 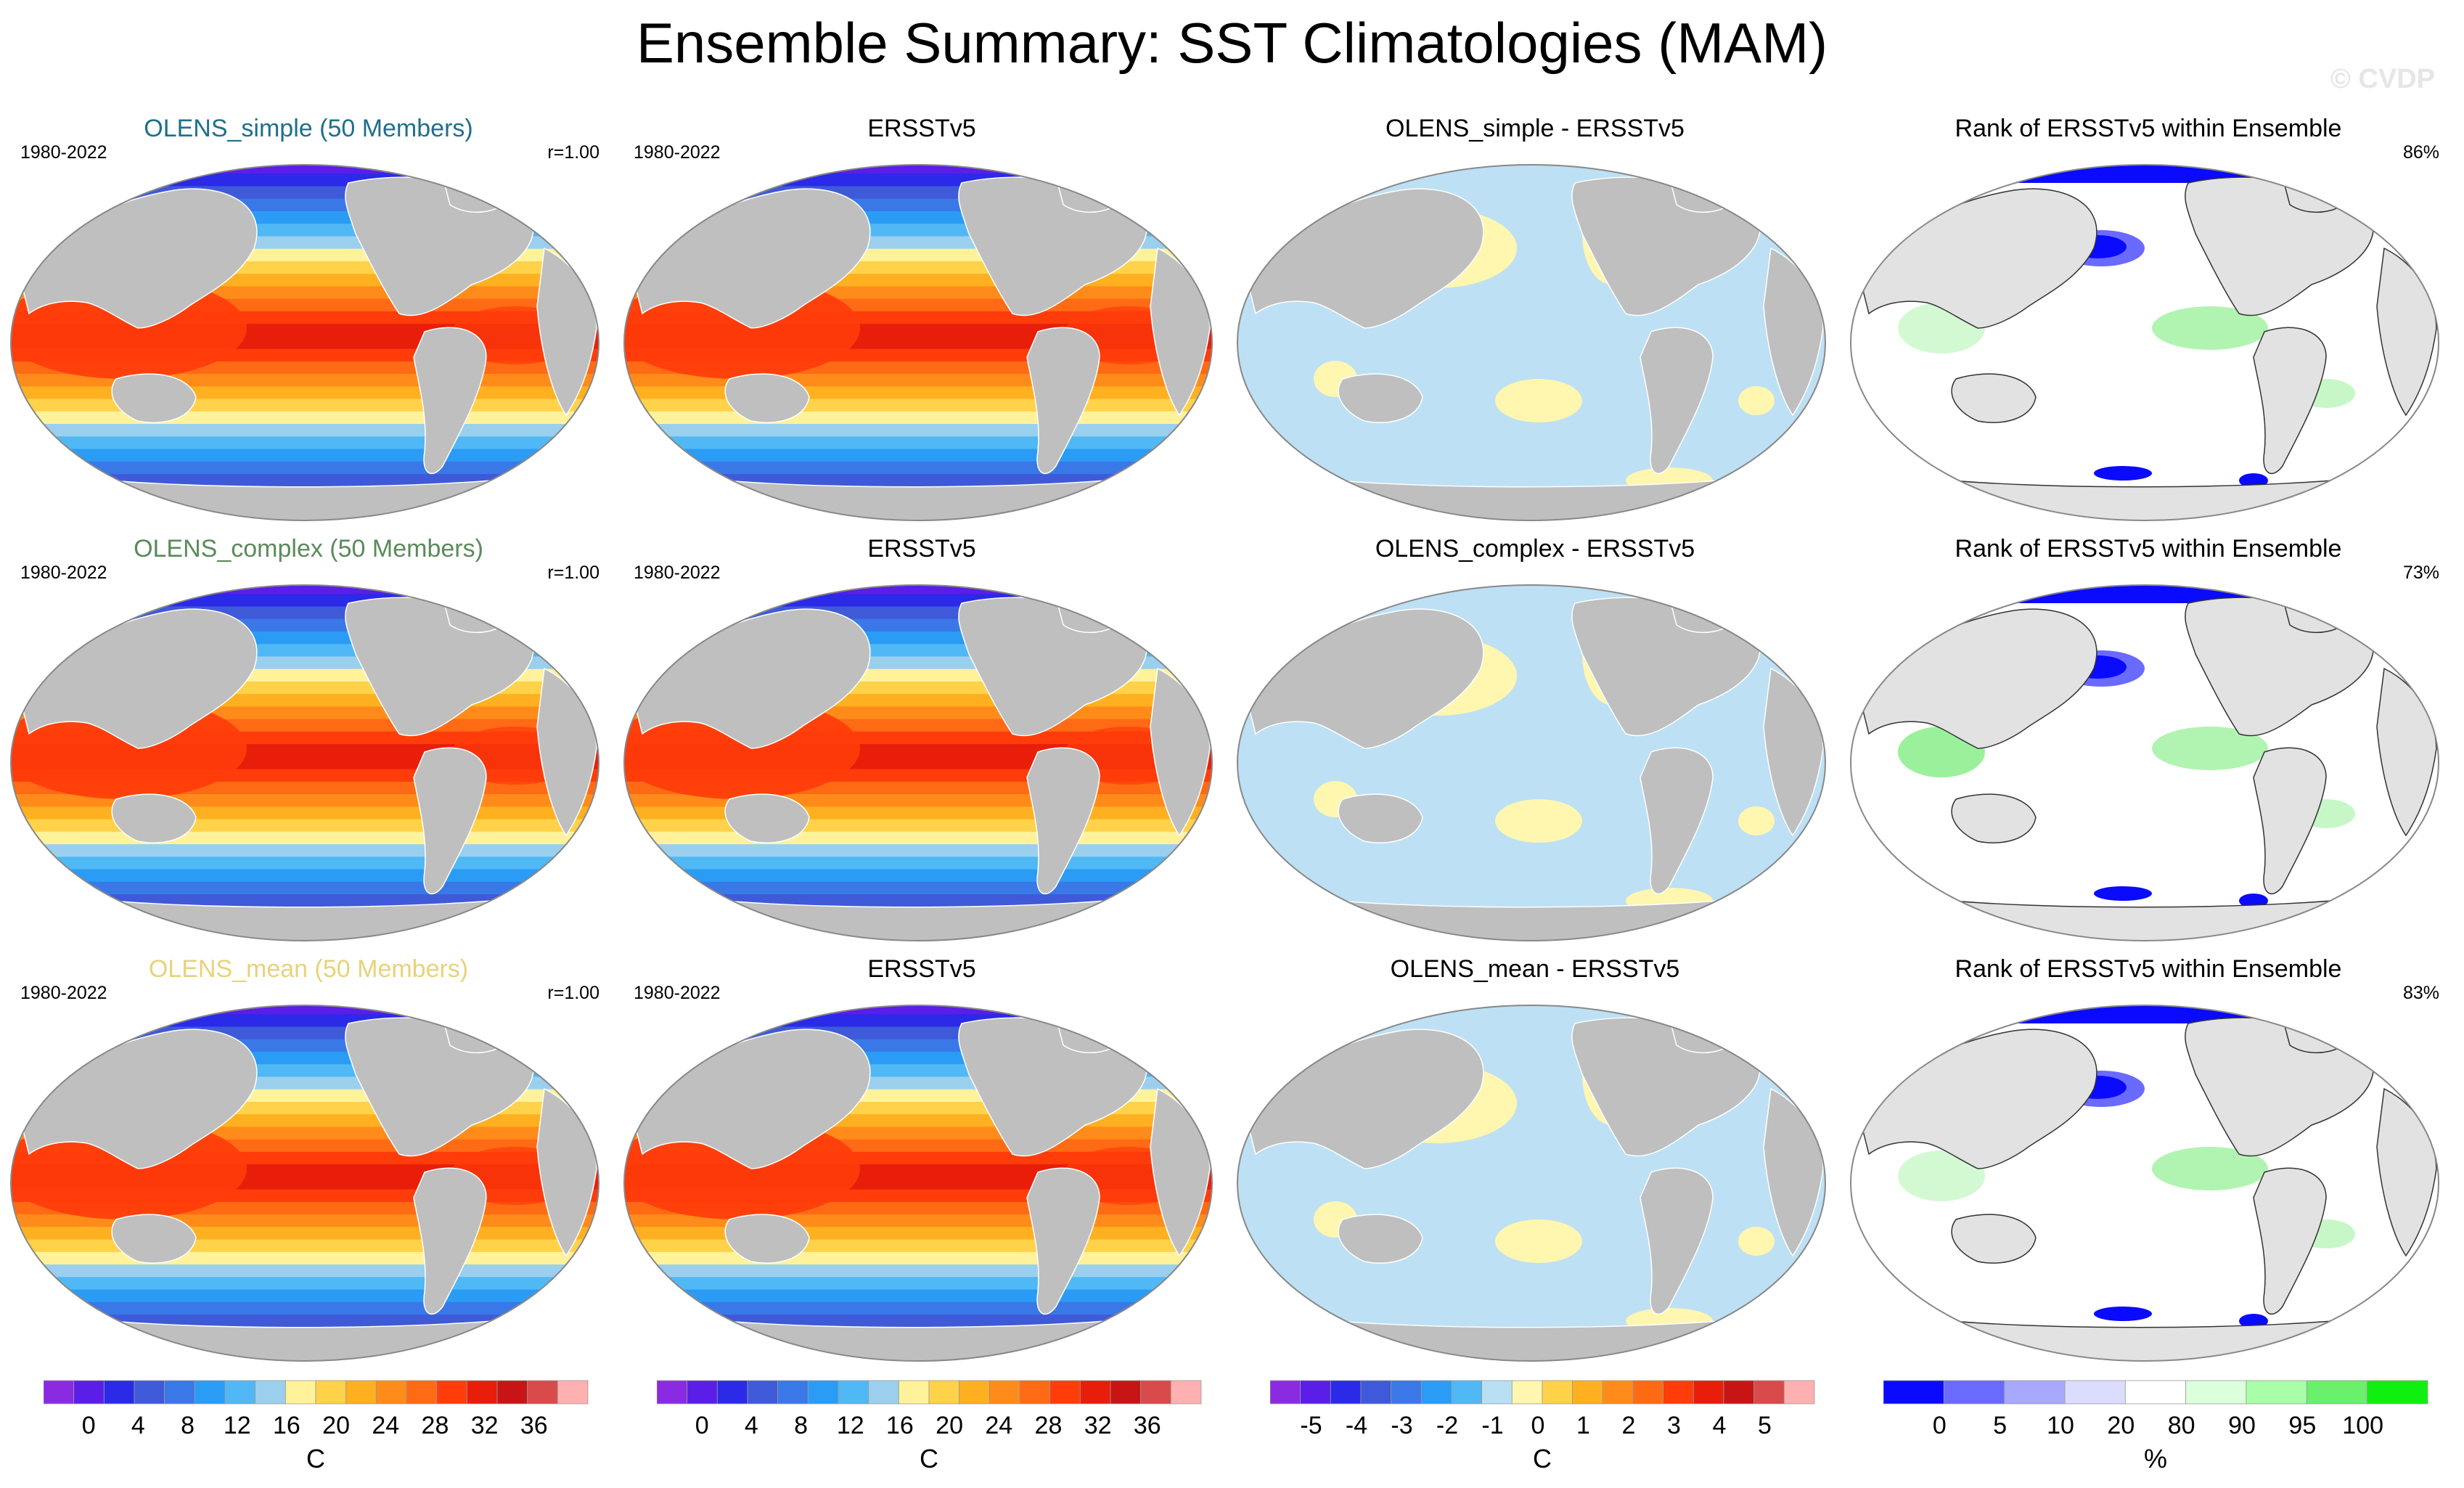 What do you see at coordinates (1583, 1425) in the screenshot?
I see `colorbar-tick-label: 1` at bounding box center [1583, 1425].